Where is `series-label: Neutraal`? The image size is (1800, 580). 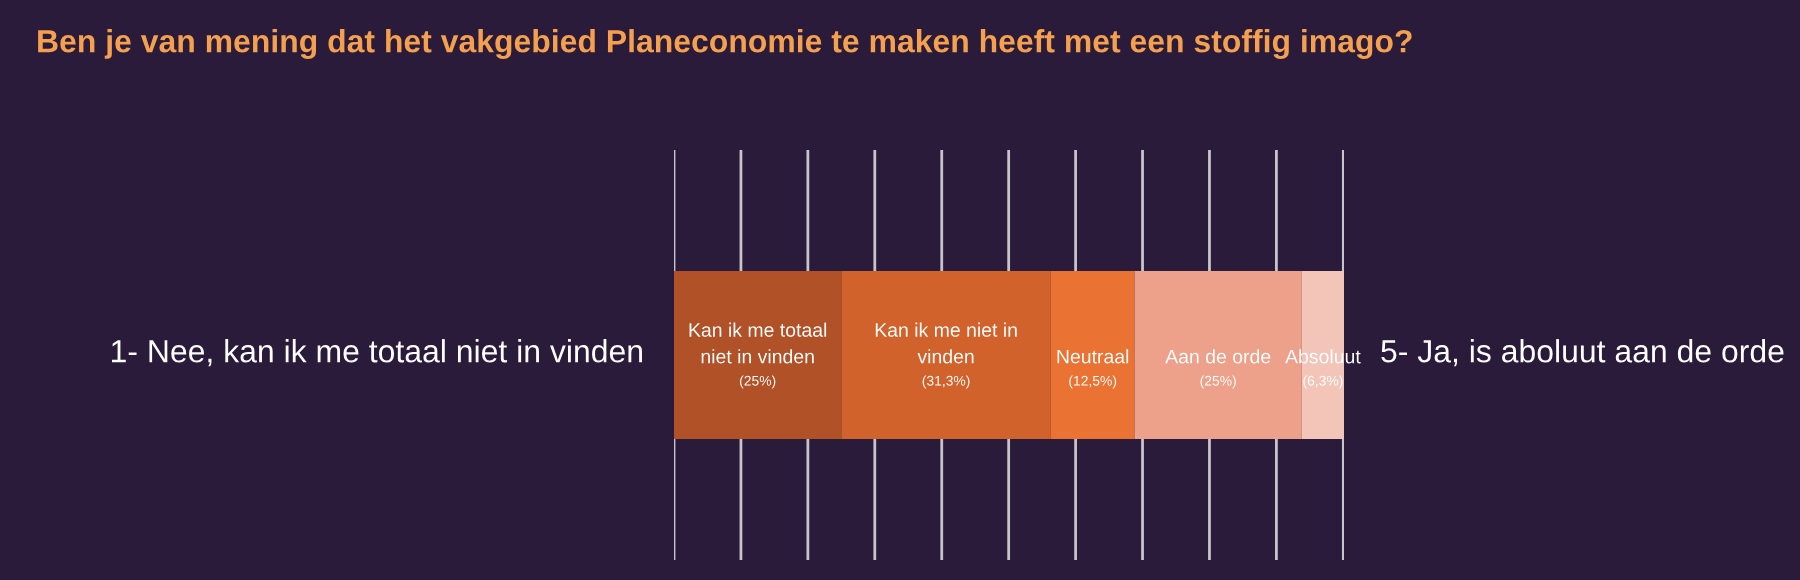
series-label: Neutraal is located at coordinates (1093, 356).